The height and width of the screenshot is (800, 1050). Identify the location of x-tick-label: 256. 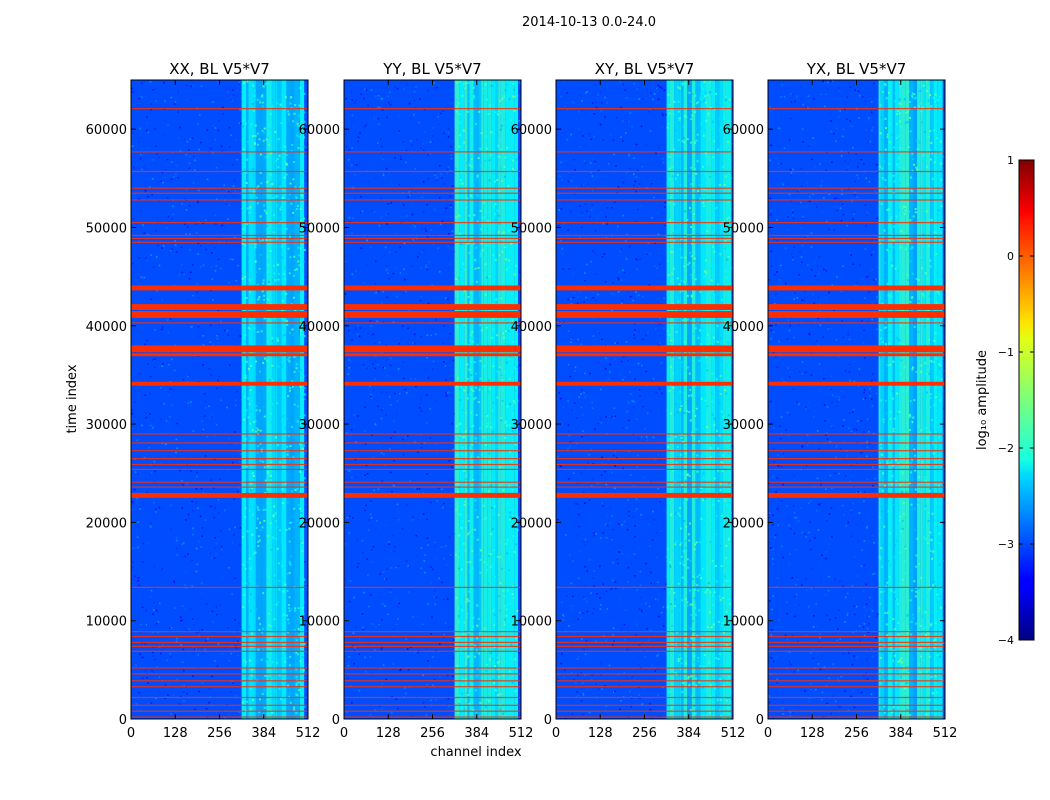
(432, 733).